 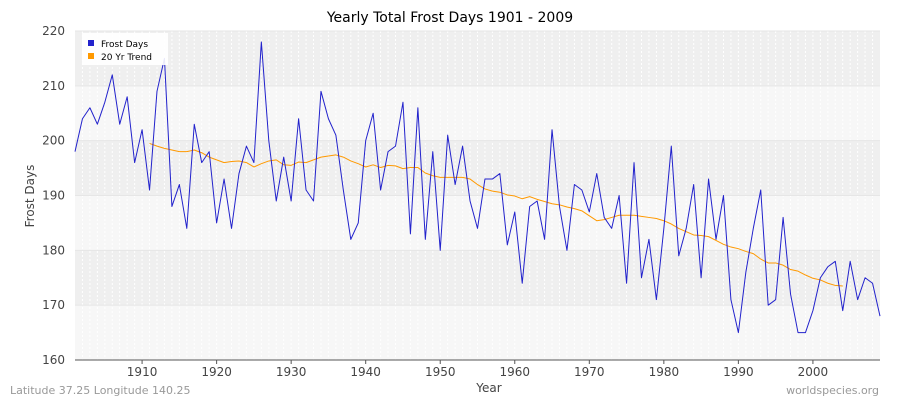 I want to click on legend: Frost Days 20 Yr Trend, so click(x=125, y=49).